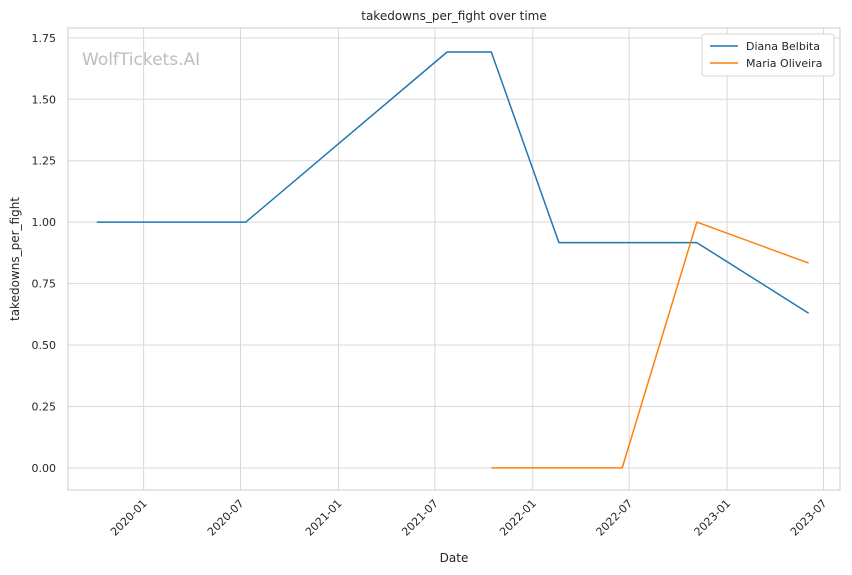  I want to click on x-tick-label: 2021-07, so click(420, 518).